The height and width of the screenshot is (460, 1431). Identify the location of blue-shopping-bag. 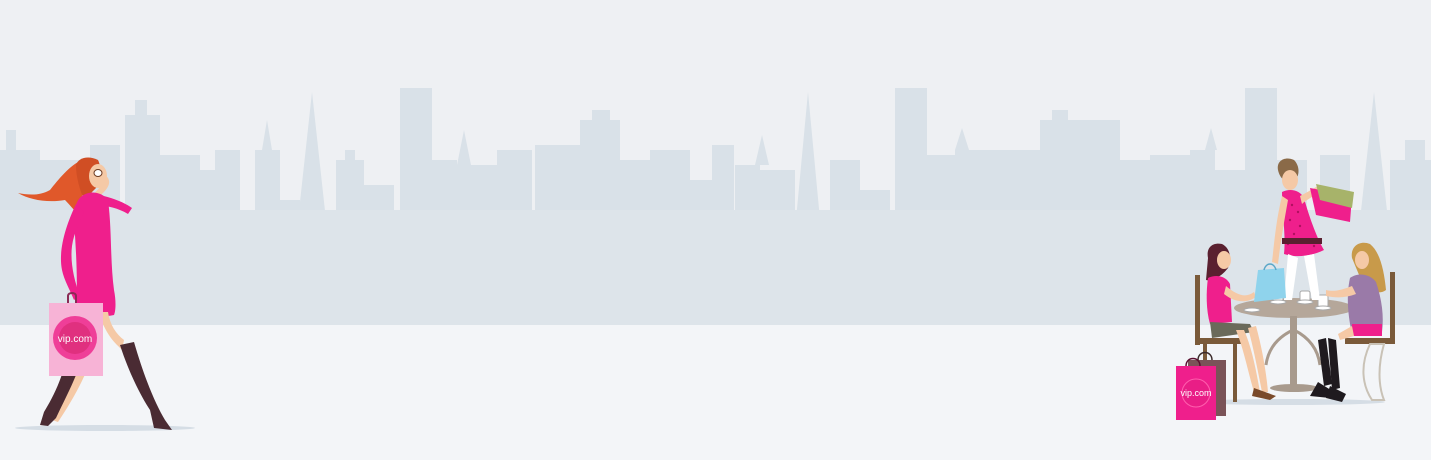
(1270, 285).